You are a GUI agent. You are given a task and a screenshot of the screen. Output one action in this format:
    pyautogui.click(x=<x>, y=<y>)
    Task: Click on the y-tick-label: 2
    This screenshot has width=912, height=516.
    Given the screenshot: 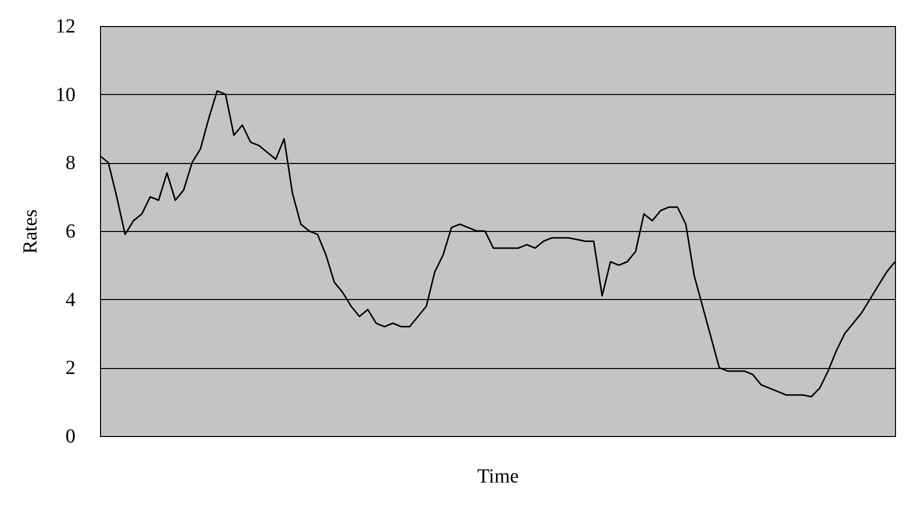 What is the action you would take?
    pyautogui.click(x=71, y=368)
    